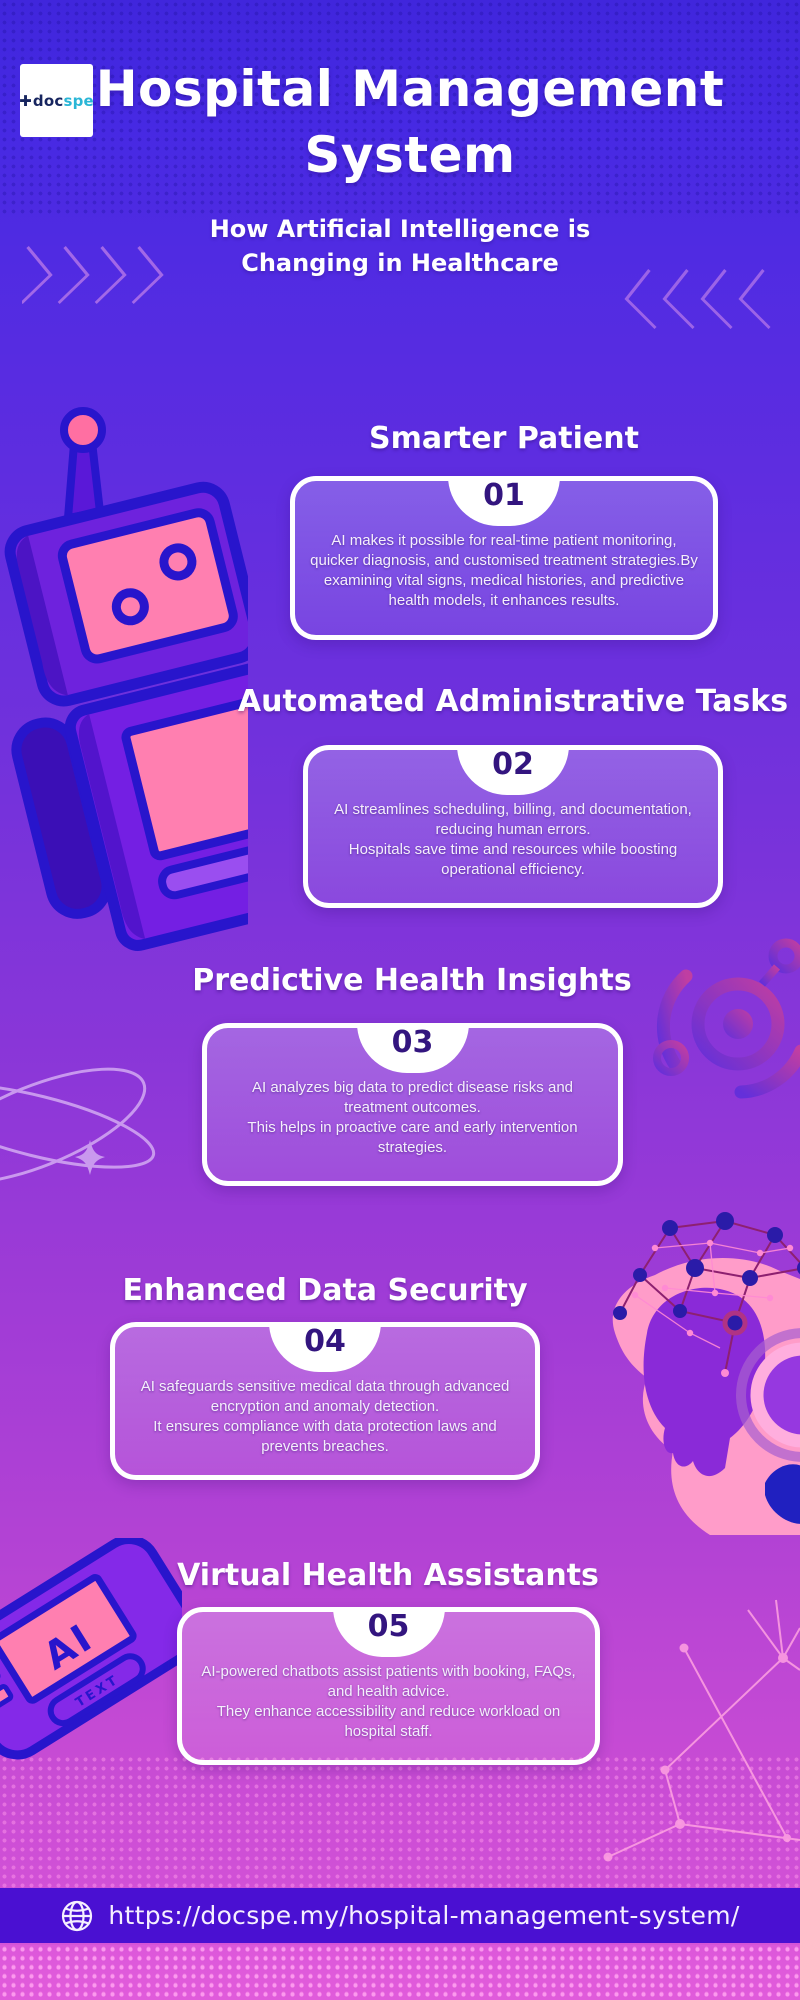 The image size is (800, 2000). What do you see at coordinates (410, 122) in the screenshot?
I see `page-title: Hospital Management System` at bounding box center [410, 122].